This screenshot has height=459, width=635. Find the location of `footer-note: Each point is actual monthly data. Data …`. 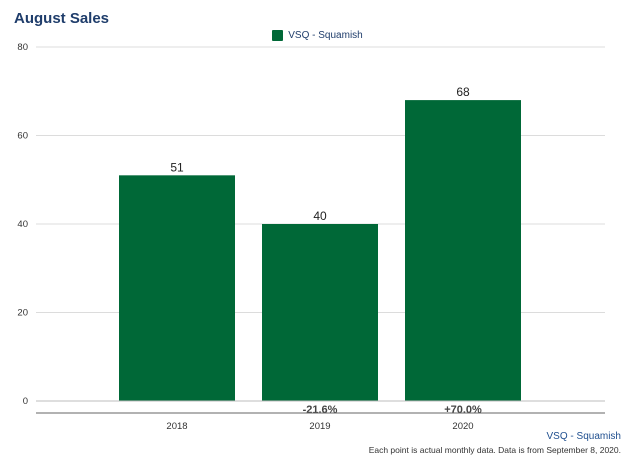

footer-note: Each point is actual monthly data. Data … is located at coordinates (494, 450).